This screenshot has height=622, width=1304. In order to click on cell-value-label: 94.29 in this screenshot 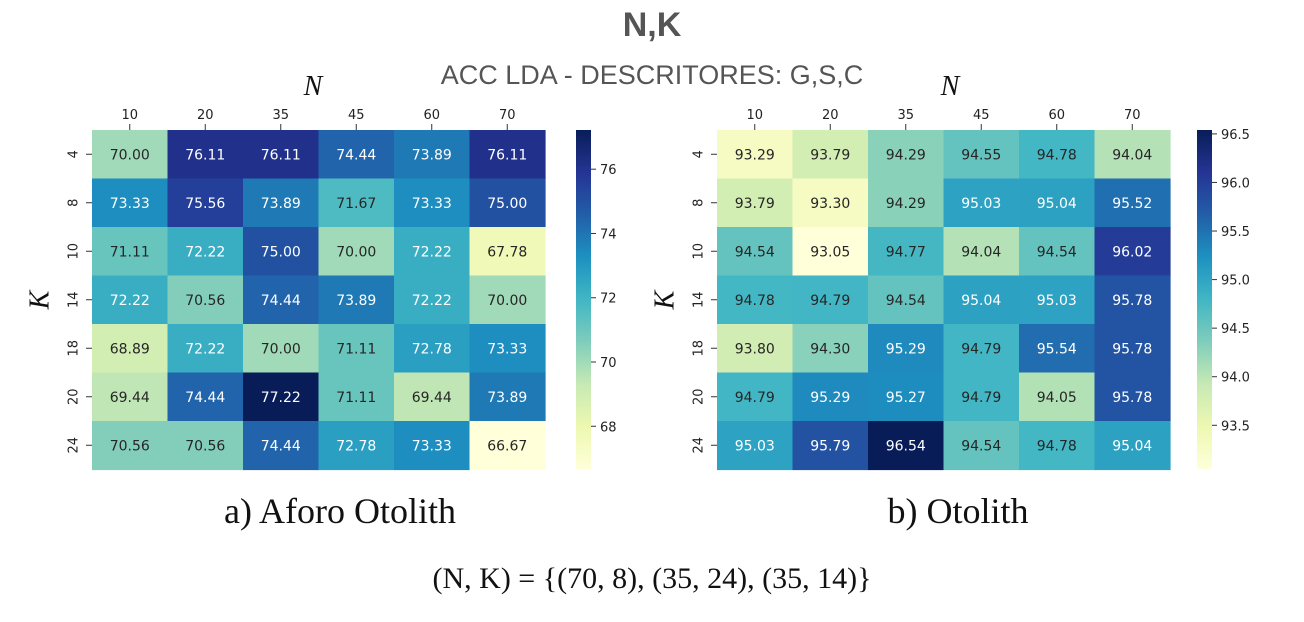, I will do `click(906, 204)`.